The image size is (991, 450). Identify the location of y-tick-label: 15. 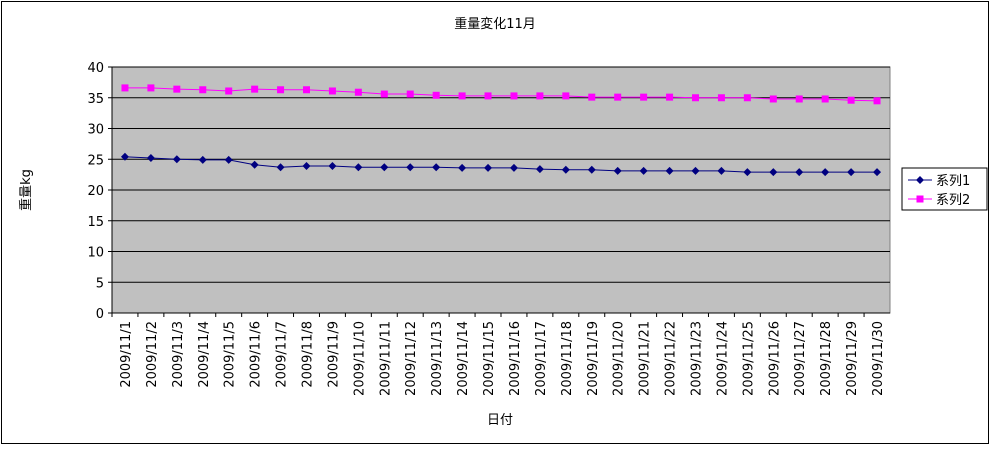
(95, 222).